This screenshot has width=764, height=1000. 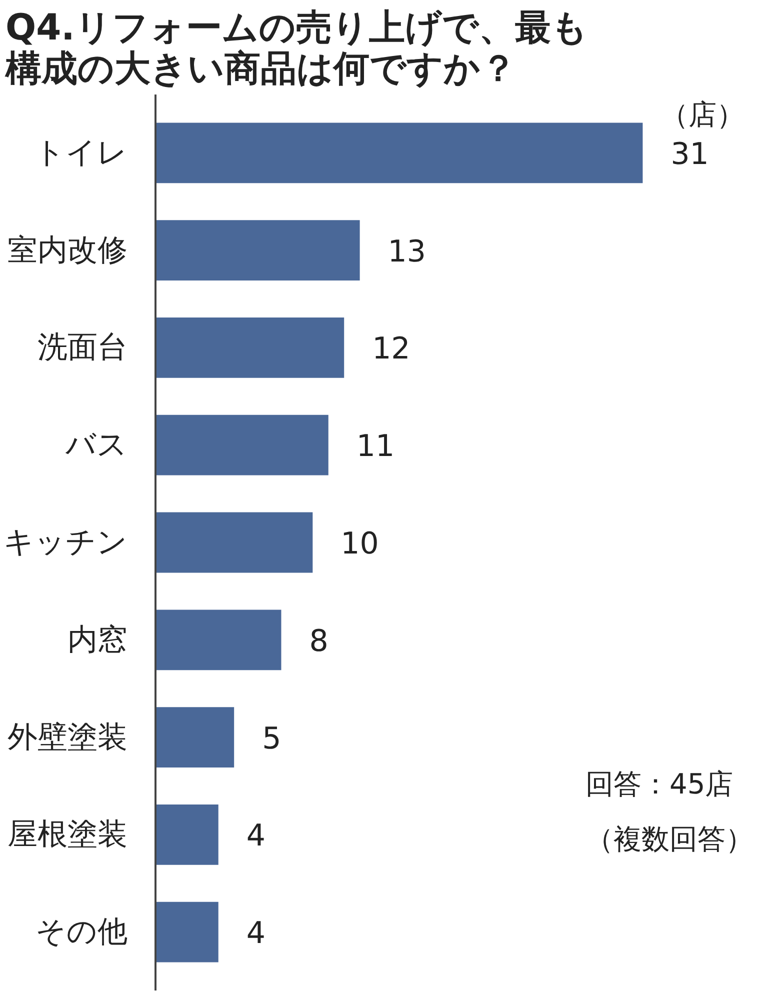 I want to click on y-tick-label: 外壁塗装, so click(x=68, y=737).